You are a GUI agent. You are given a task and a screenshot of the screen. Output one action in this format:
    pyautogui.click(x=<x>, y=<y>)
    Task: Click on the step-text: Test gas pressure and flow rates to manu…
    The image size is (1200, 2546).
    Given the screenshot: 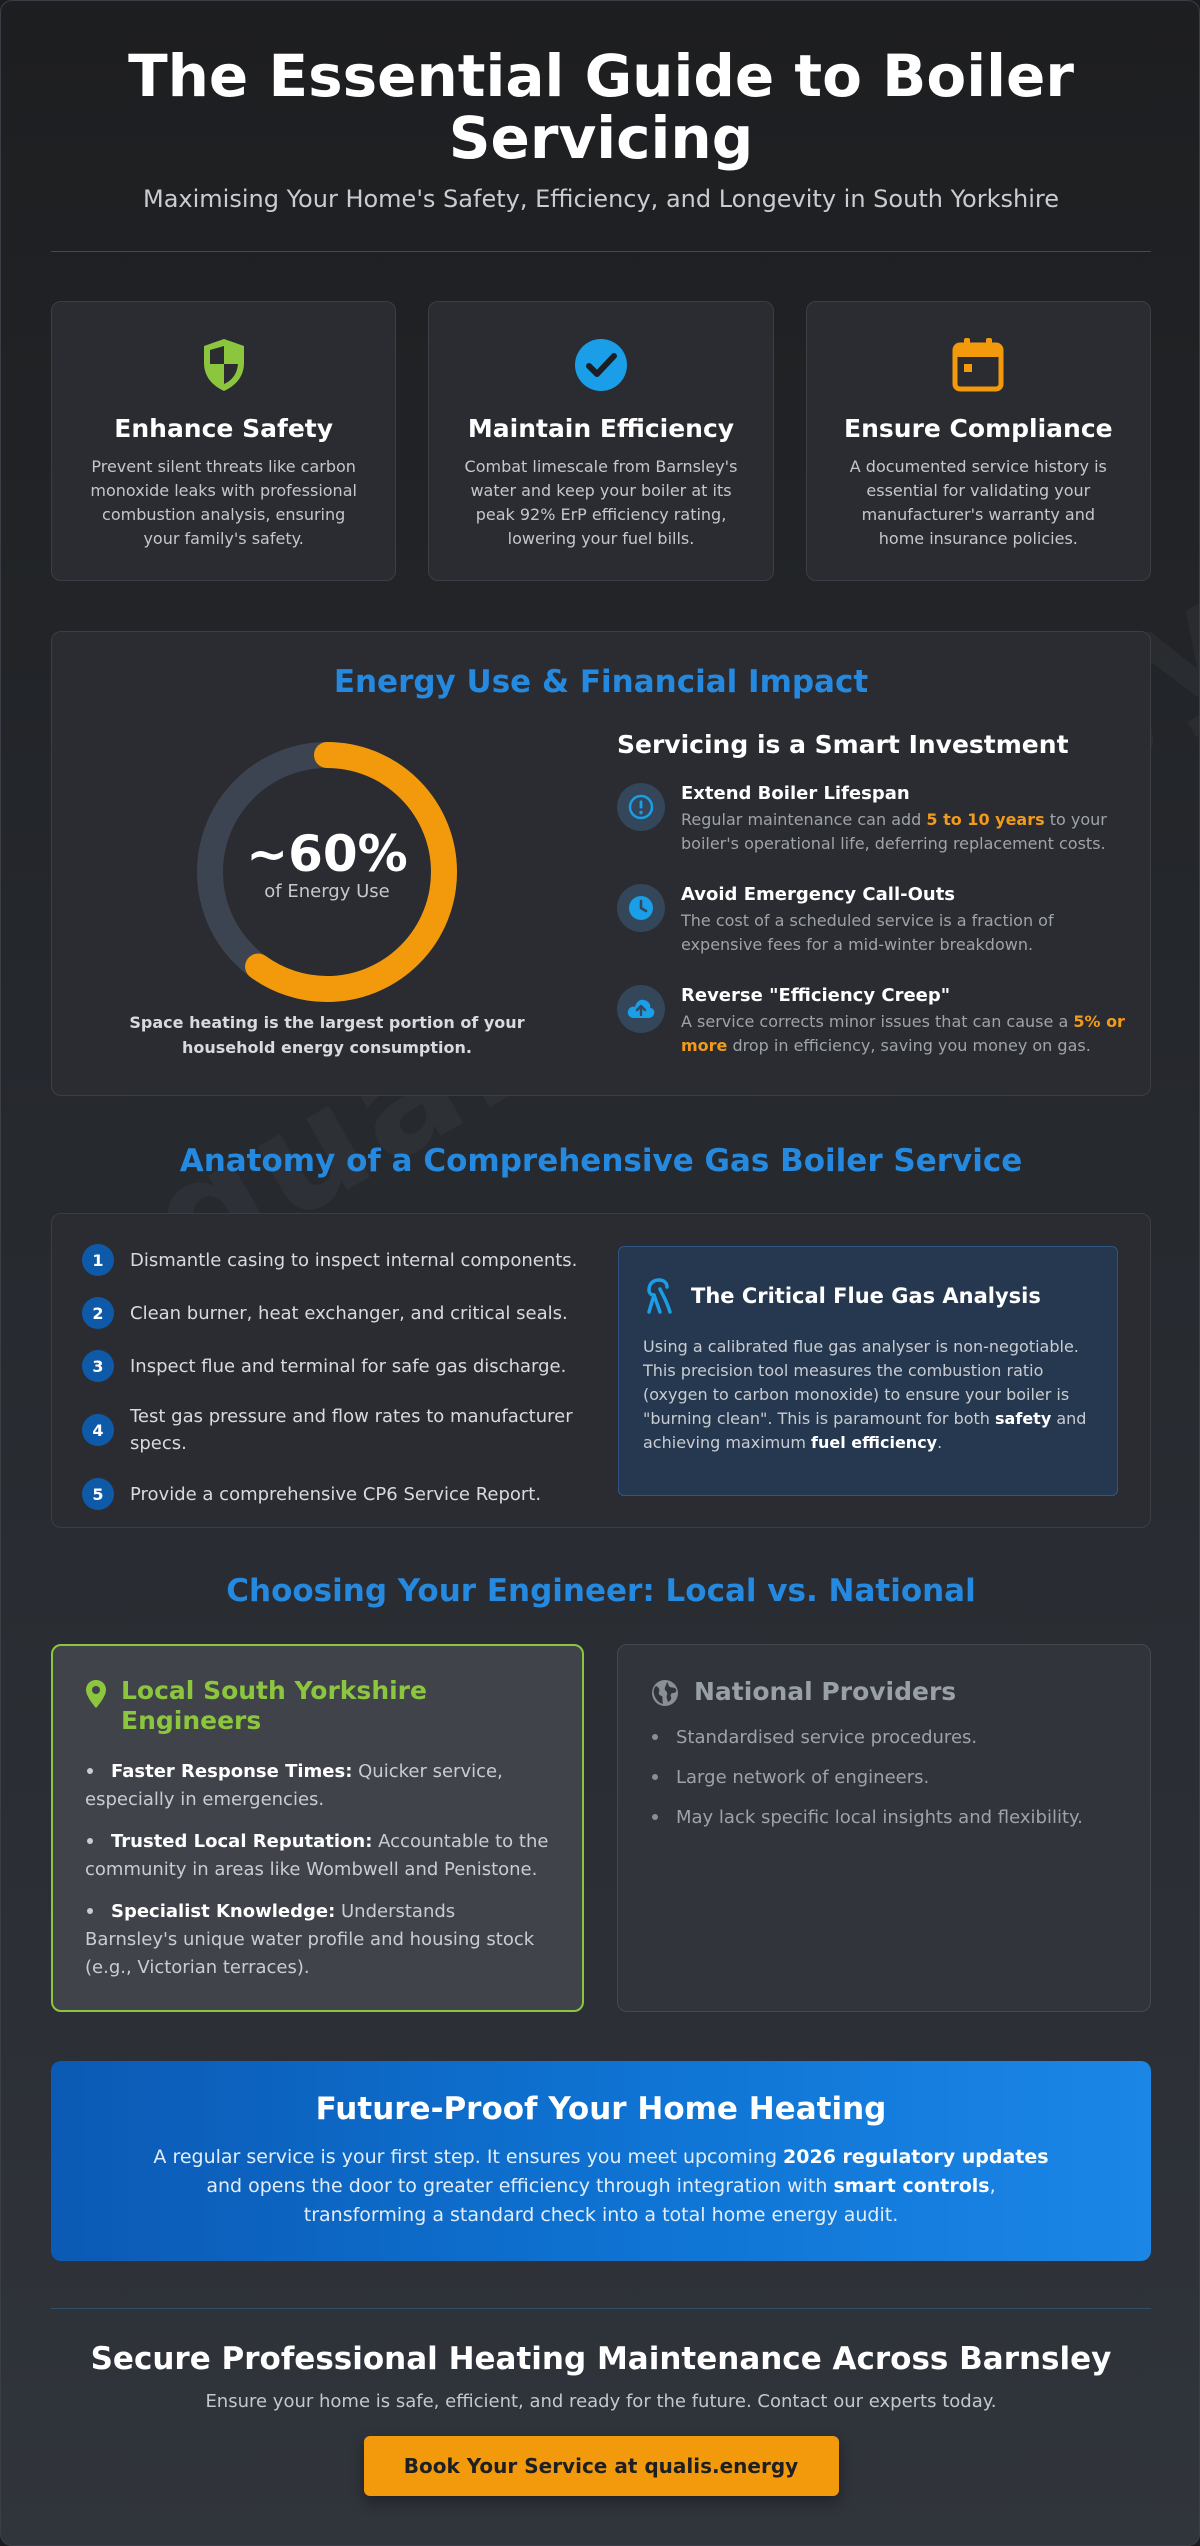 What is the action you would take?
    pyautogui.click(x=351, y=1430)
    